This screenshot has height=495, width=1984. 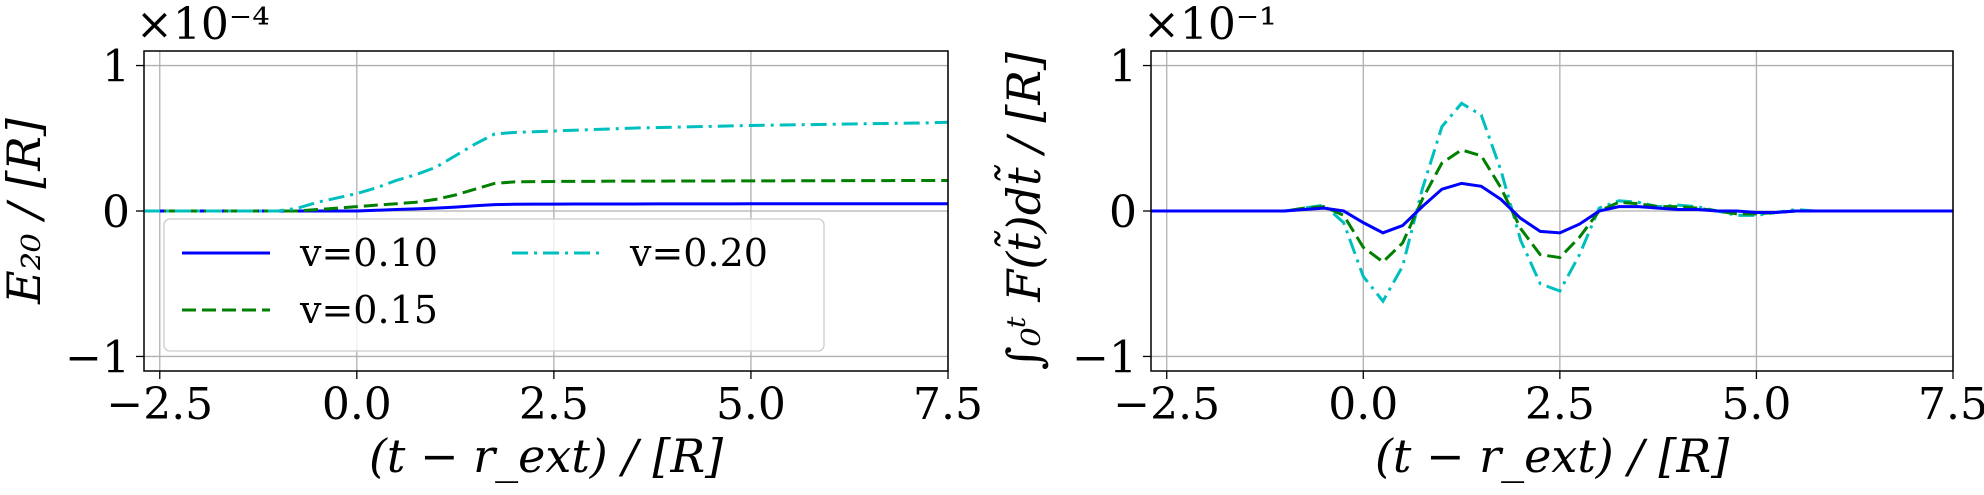 What do you see at coordinates (1210, 25) in the screenshot?
I see `y-offset-label: ×10⁻¹` at bounding box center [1210, 25].